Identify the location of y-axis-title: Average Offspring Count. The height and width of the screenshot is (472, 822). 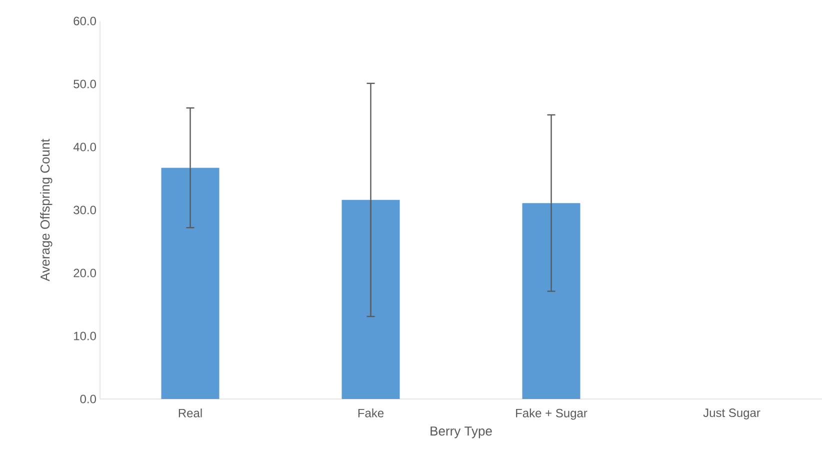
(46, 210).